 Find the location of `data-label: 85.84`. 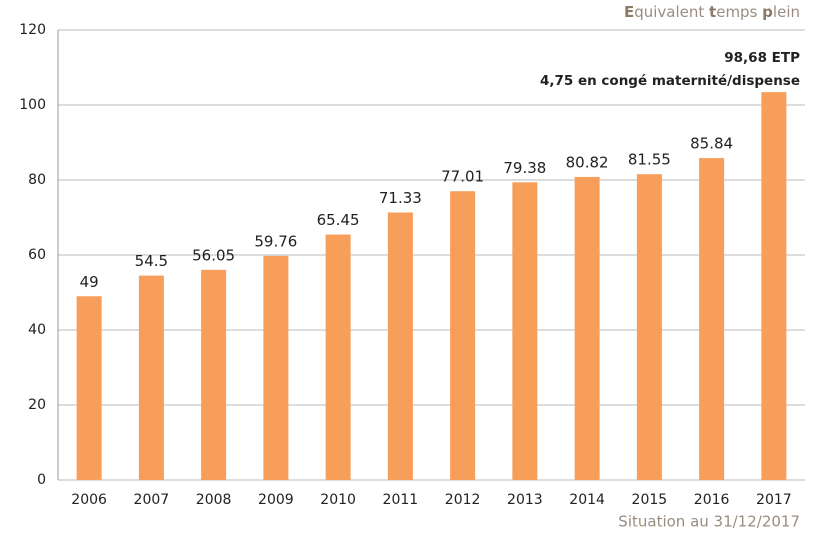

data-label: 85.84 is located at coordinates (711, 144).